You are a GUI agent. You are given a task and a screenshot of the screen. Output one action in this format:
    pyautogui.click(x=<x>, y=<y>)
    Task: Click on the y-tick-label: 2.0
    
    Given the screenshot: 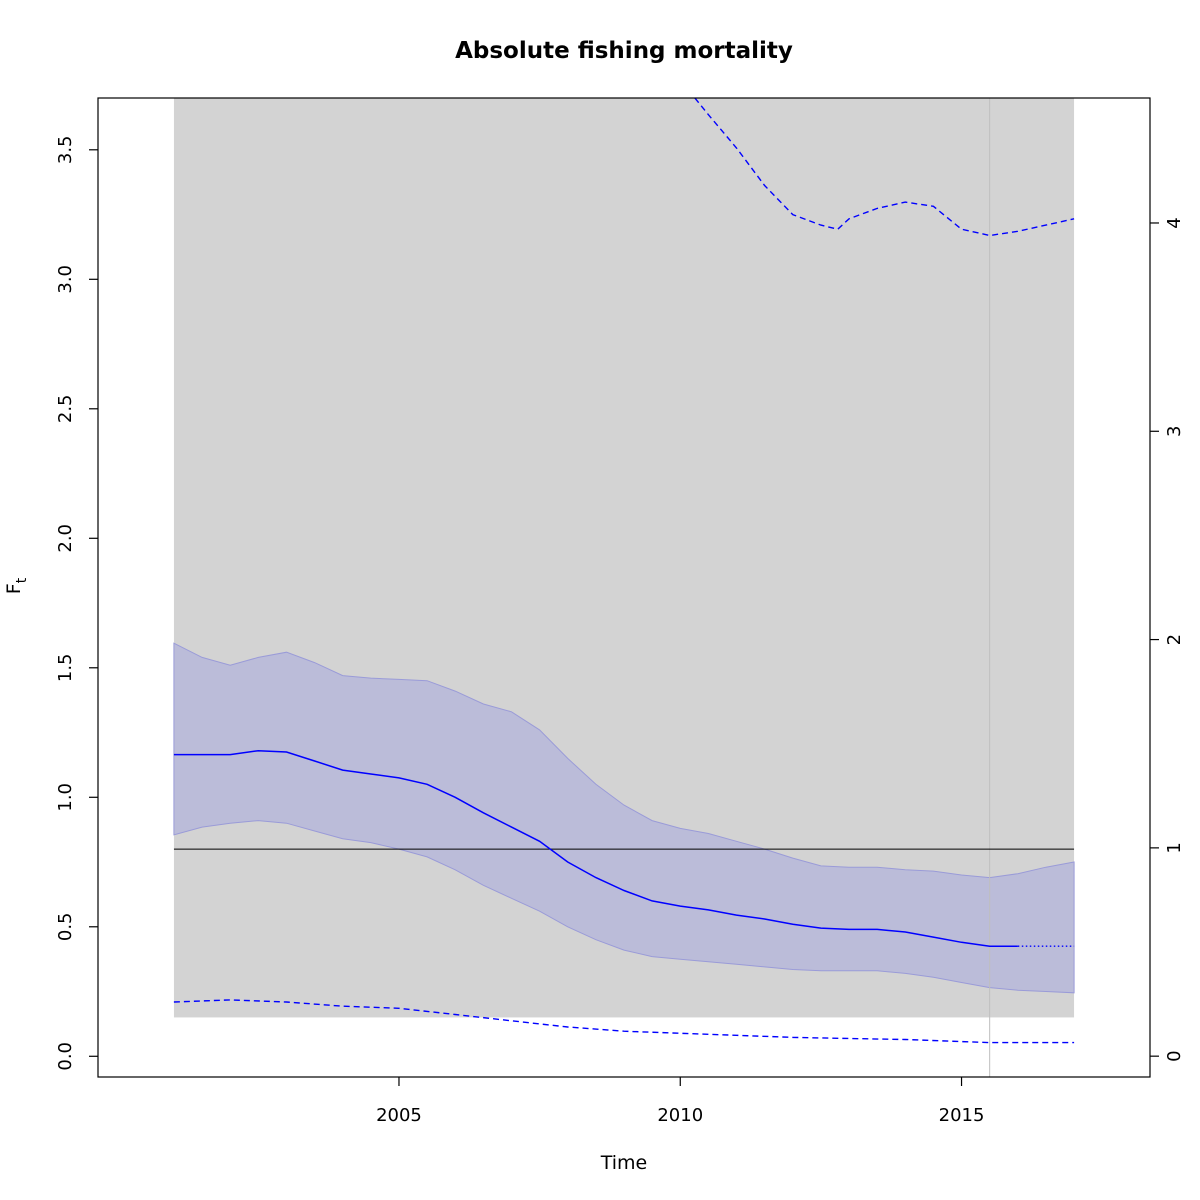 What is the action you would take?
    pyautogui.click(x=65, y=538)
    